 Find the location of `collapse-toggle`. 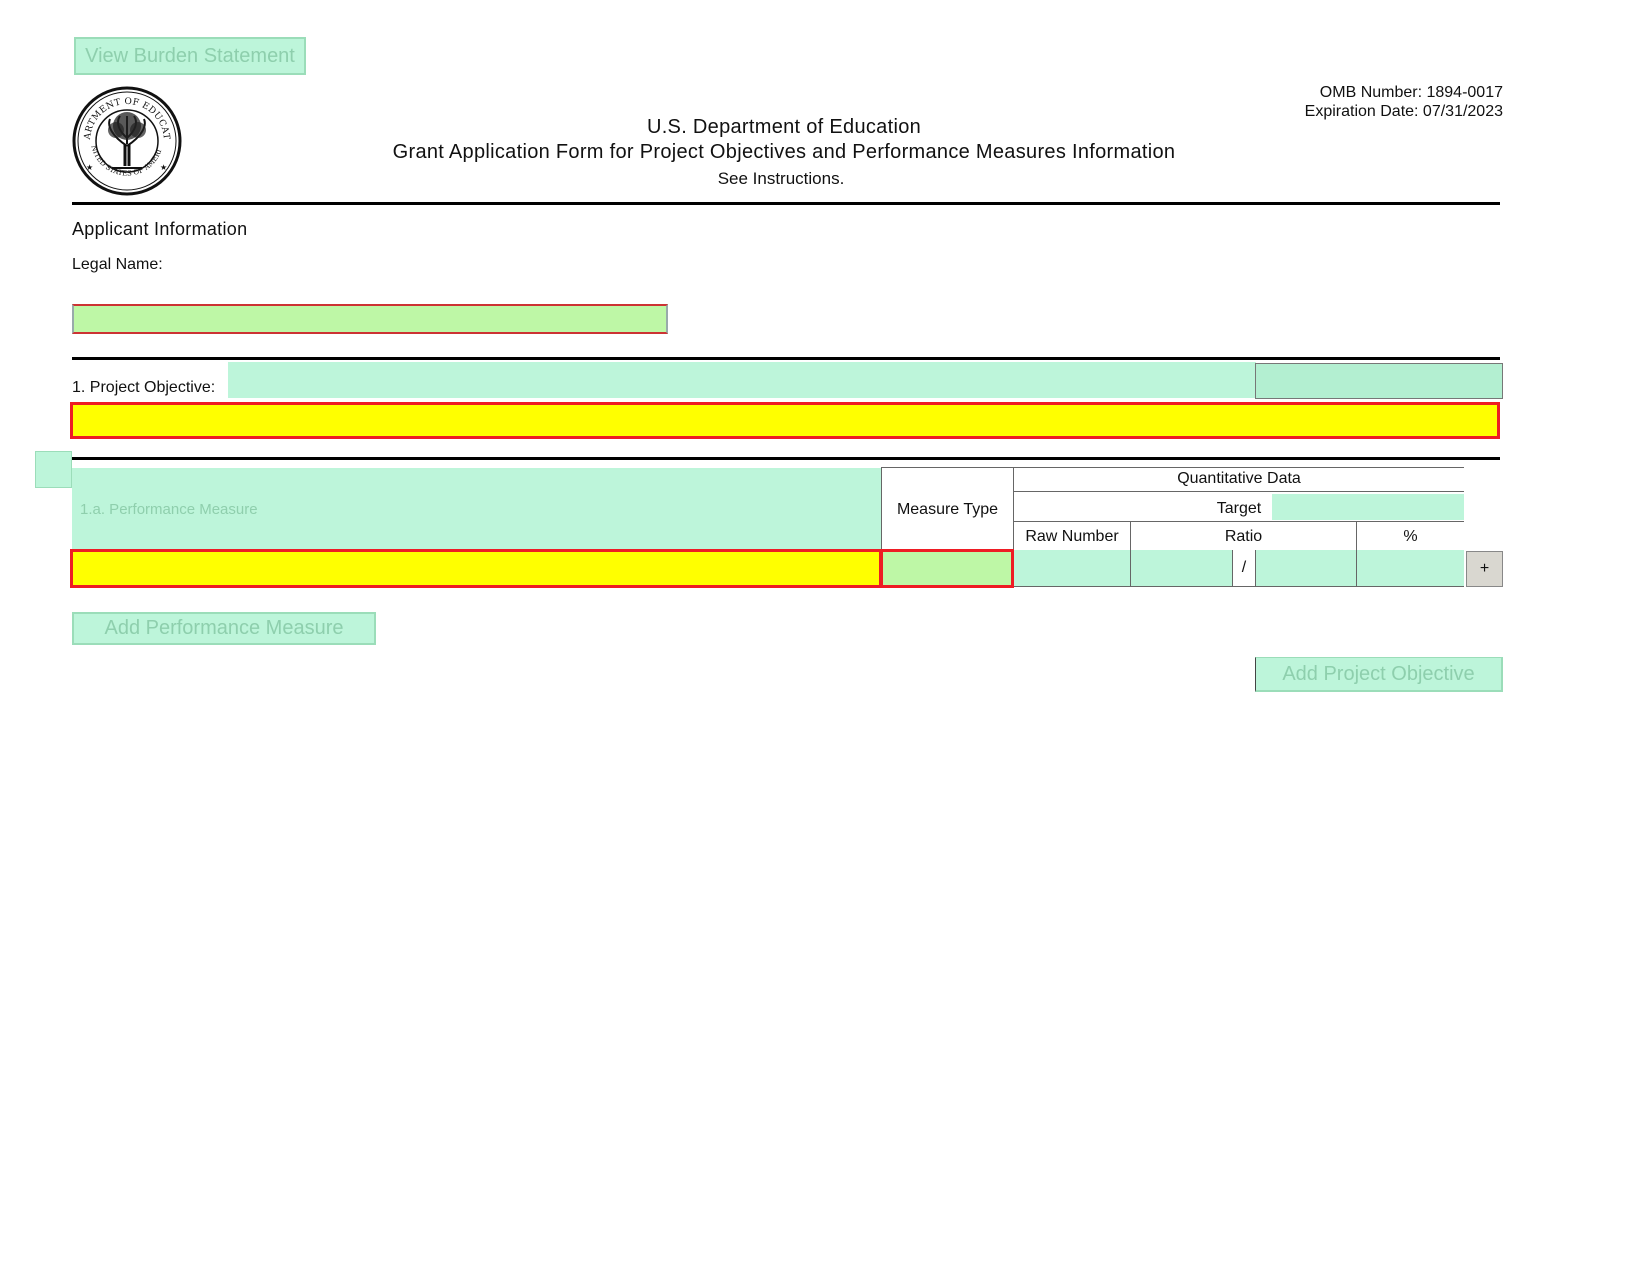

collapse-toggle is located at coordinates (53, 469).